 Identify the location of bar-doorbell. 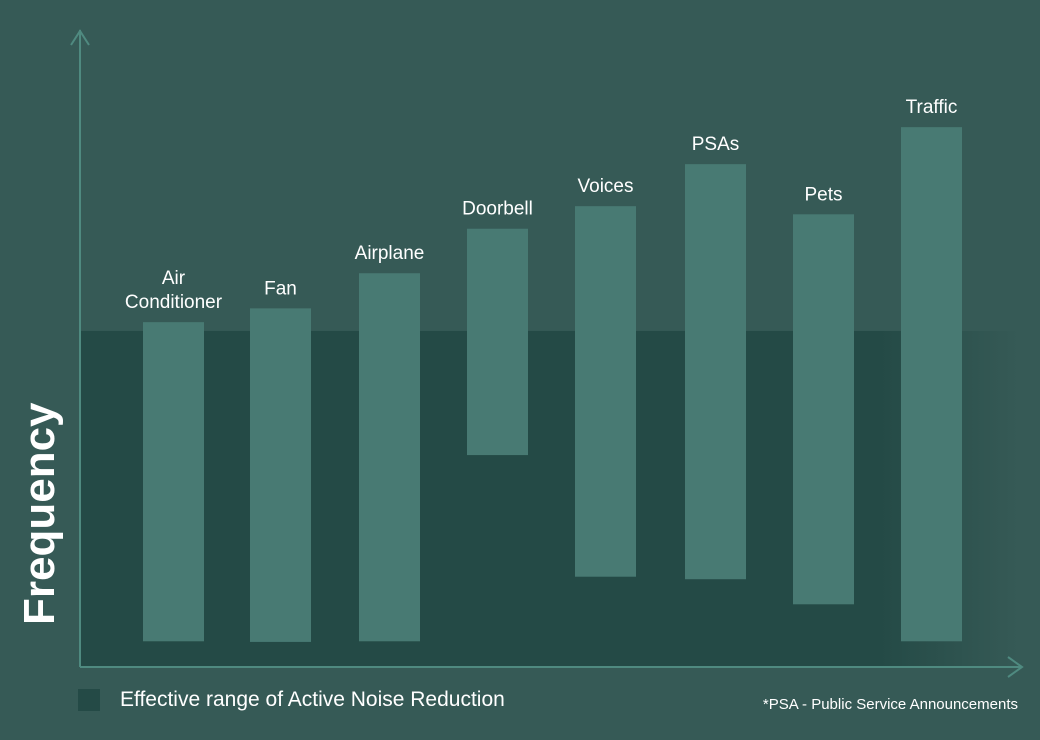
(497, 342).